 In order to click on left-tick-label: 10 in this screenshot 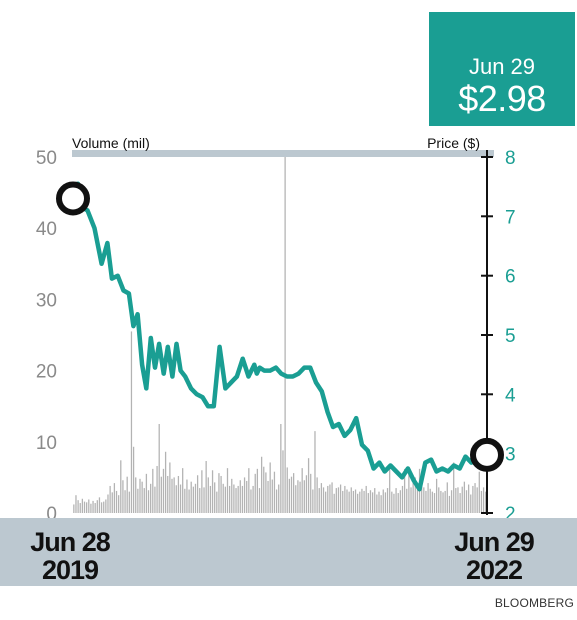, I will do `click(46, 443)`.